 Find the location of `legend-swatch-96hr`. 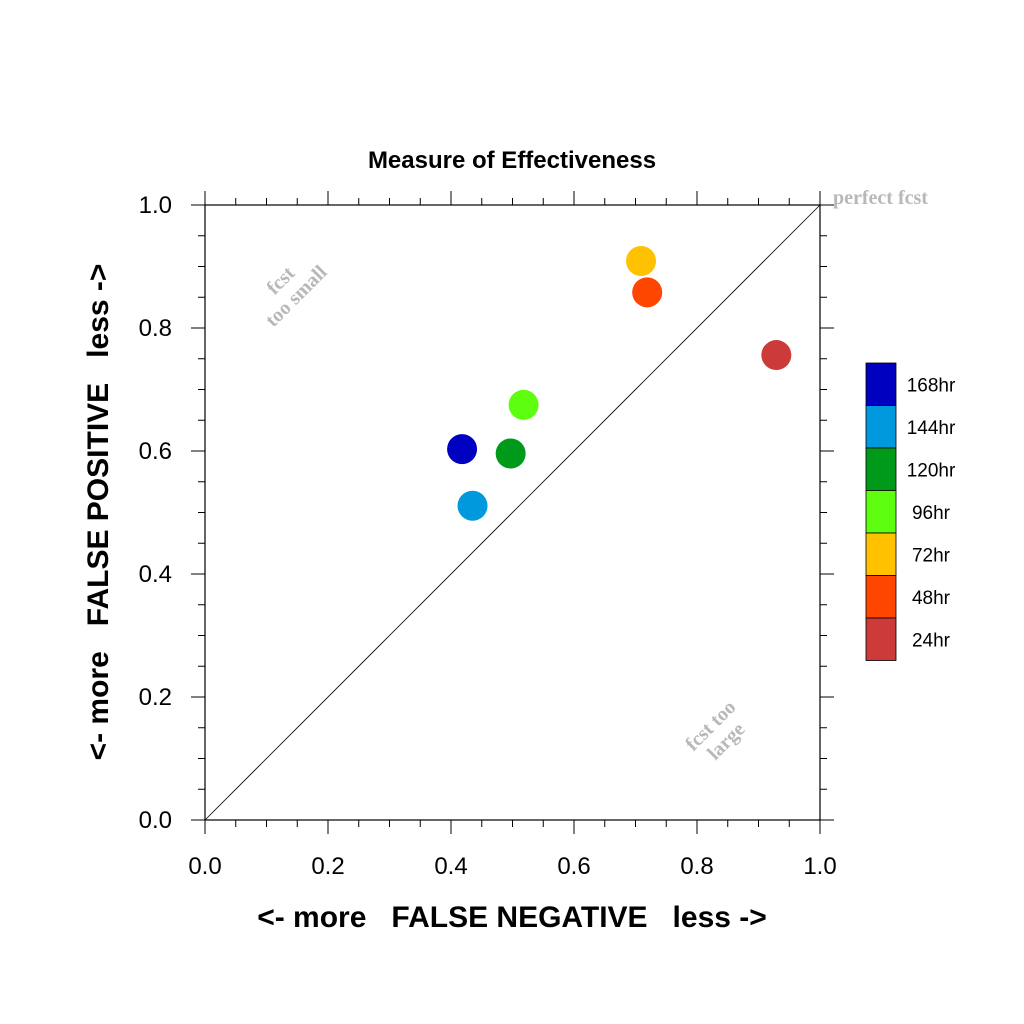

legend-swatch-96hr is located at coordinates (881, 512).